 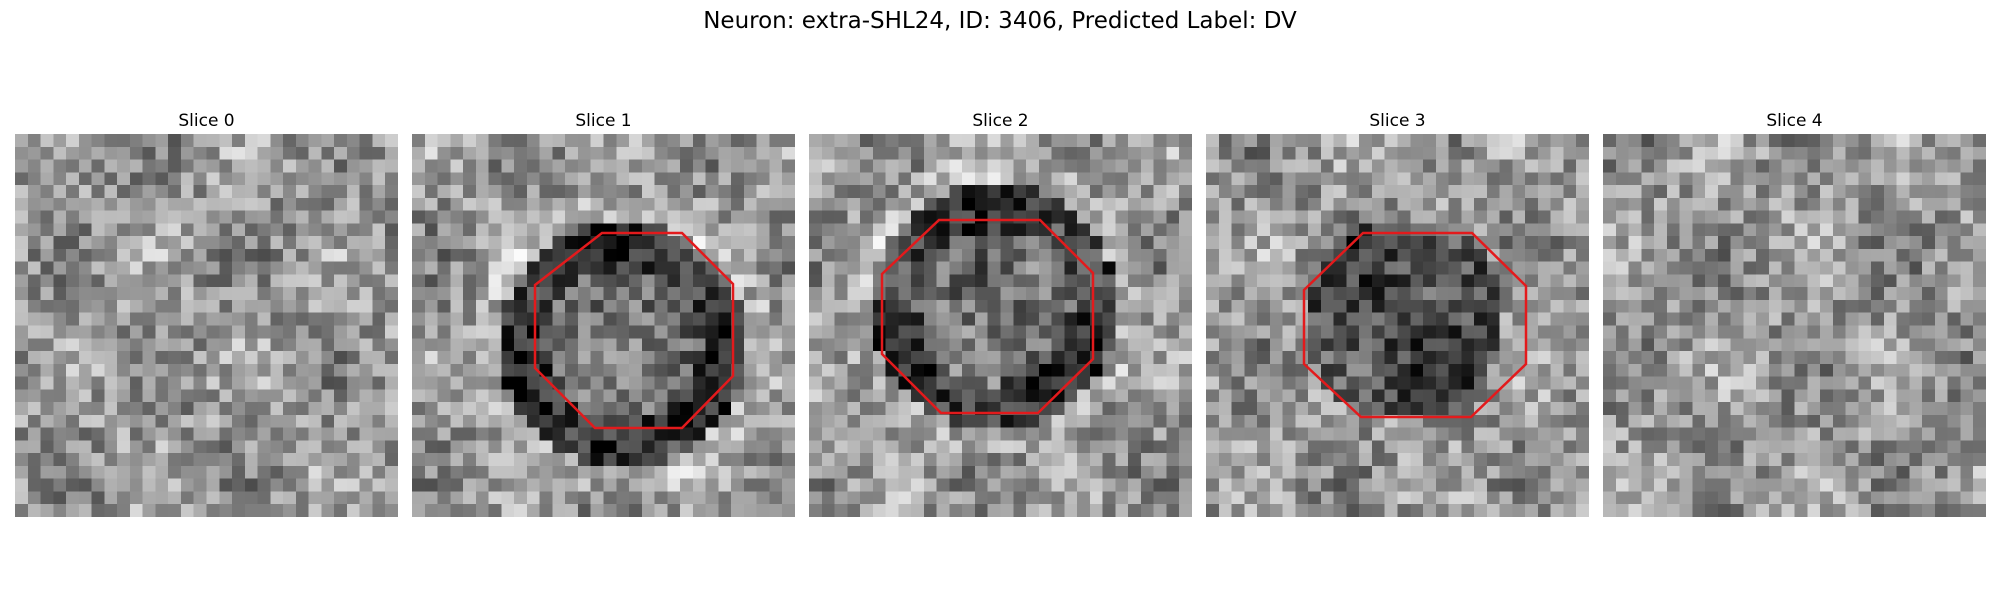 I want to click on slice-panel-3: Slice 3, so click(x=1397, y=313).